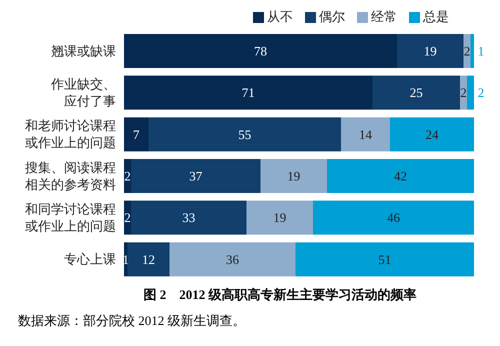  I want to click on data-label: 36, so click(233, 259).